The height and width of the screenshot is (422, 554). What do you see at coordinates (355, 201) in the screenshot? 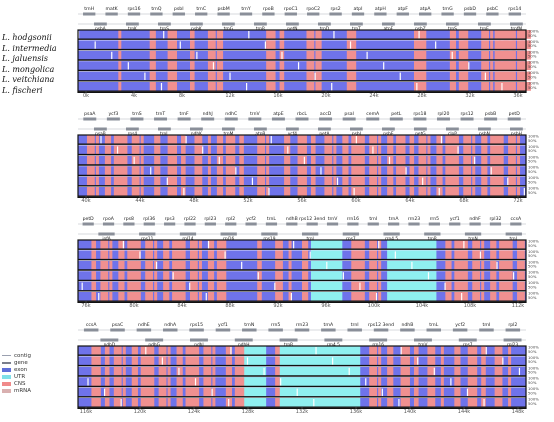
I see `axis-tick-label: 60k` at bounding box center [355, 201].